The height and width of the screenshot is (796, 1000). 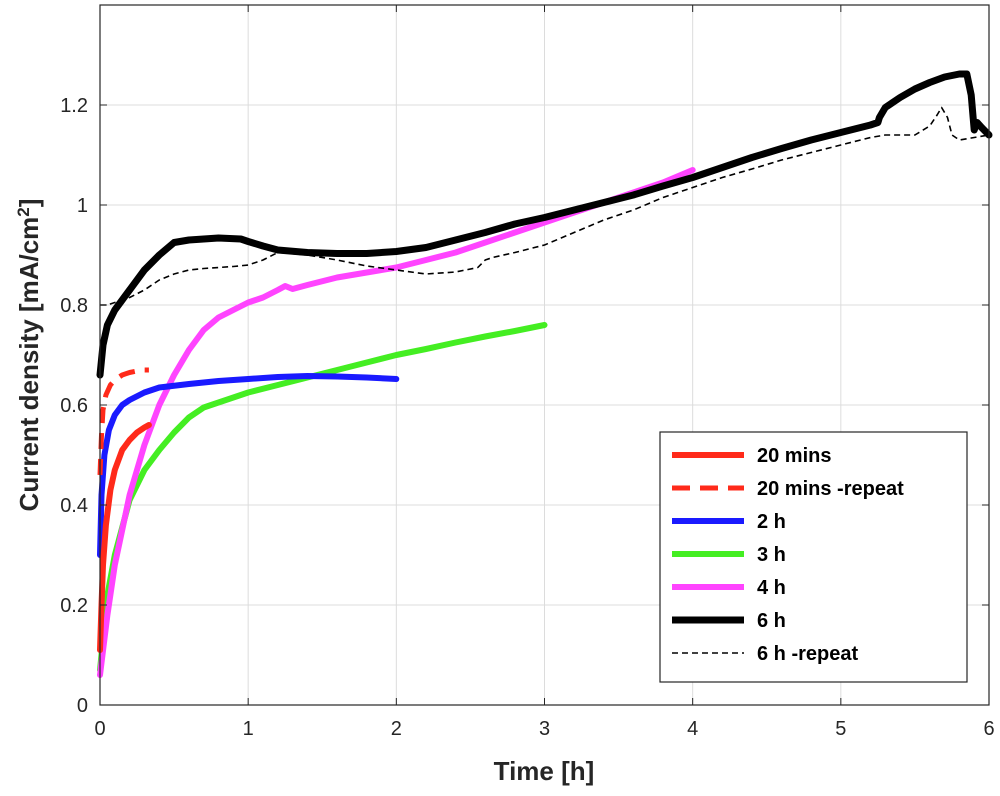 What do you see at coordinates (771, 522) in the screenshot?
I see `legend-label-2-h: 2 h` at bounding box center [771, 522].